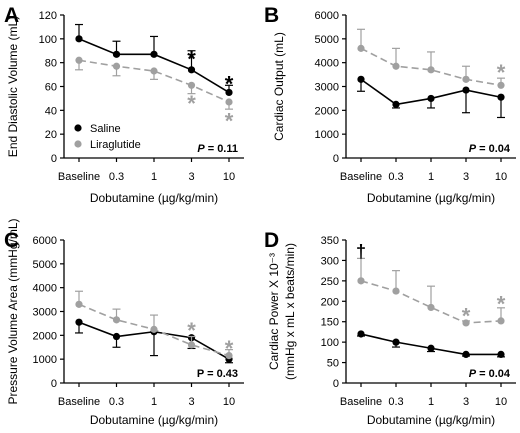 This screenshot has width=520, height=433. I want to click on y-tick-label: 2000, so click(327, 111).